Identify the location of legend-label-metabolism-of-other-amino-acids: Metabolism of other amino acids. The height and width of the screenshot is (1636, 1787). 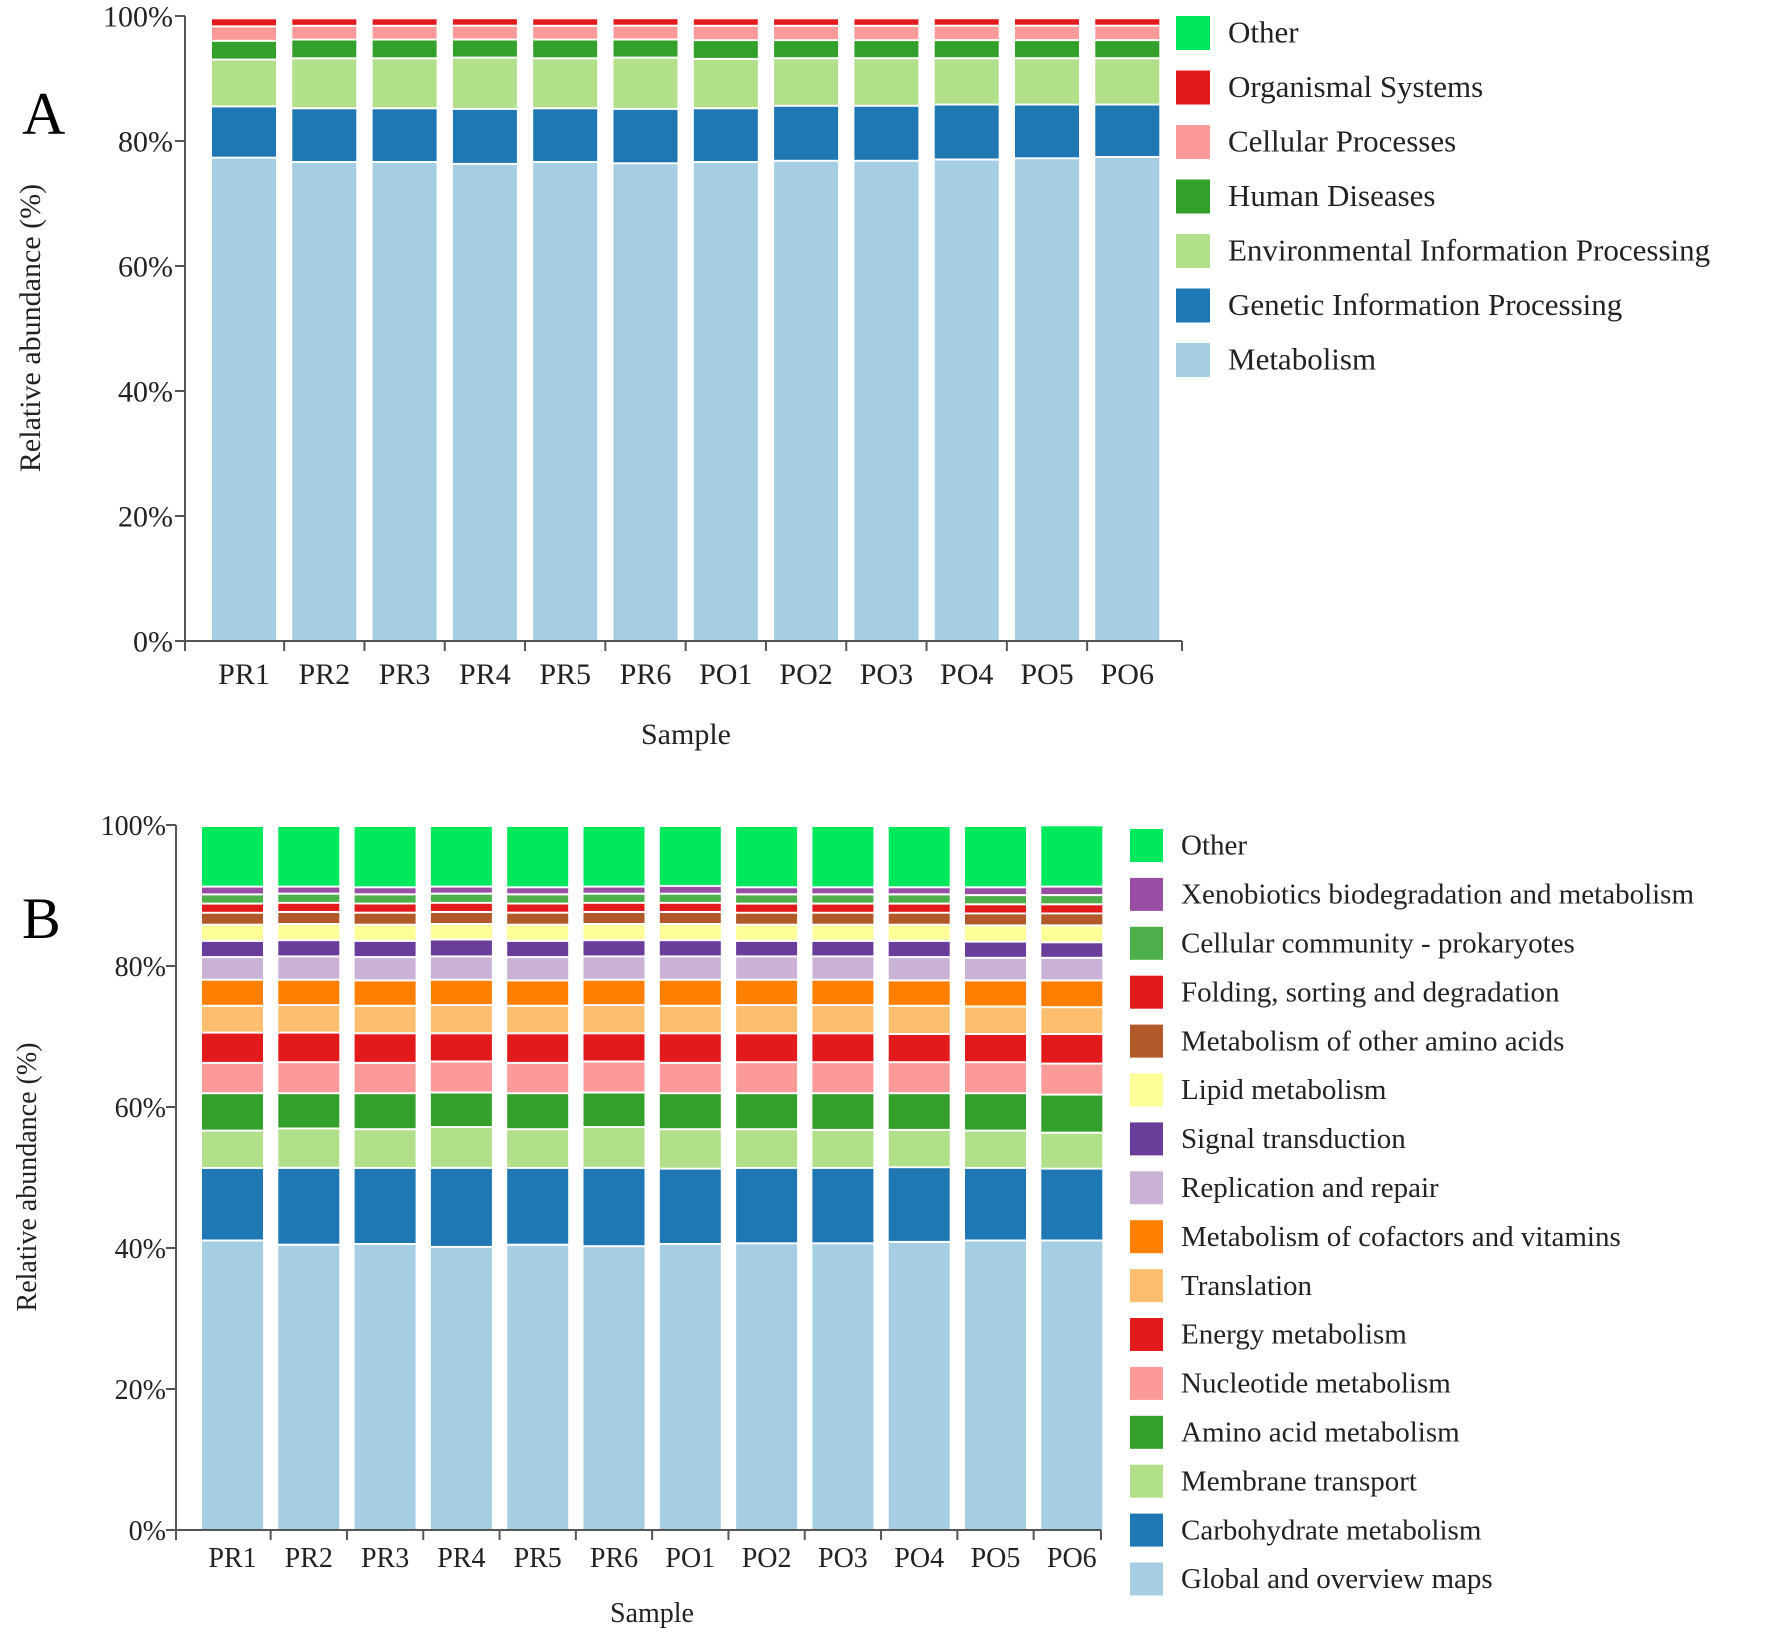
(1372, 1041).